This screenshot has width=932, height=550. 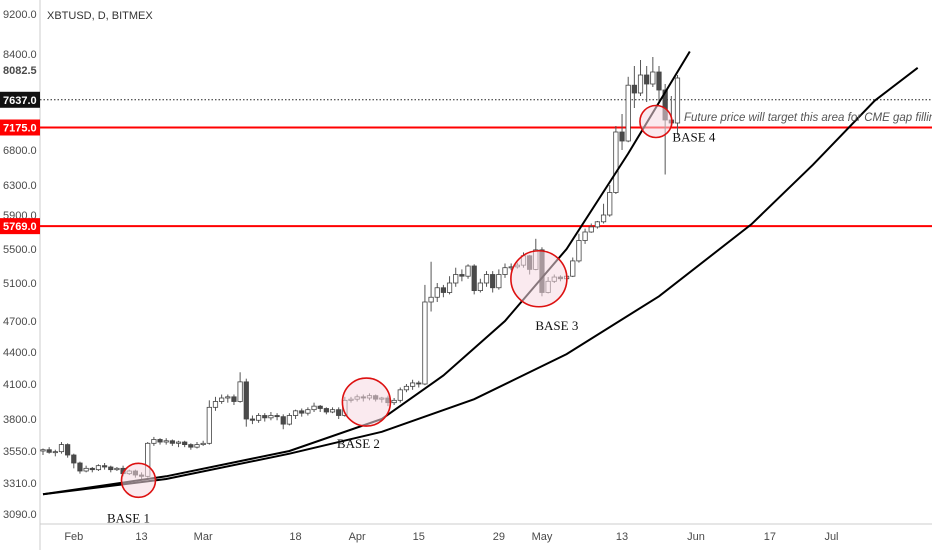 I want to click on base-label: BASE 3, so click(x=556, y=325).